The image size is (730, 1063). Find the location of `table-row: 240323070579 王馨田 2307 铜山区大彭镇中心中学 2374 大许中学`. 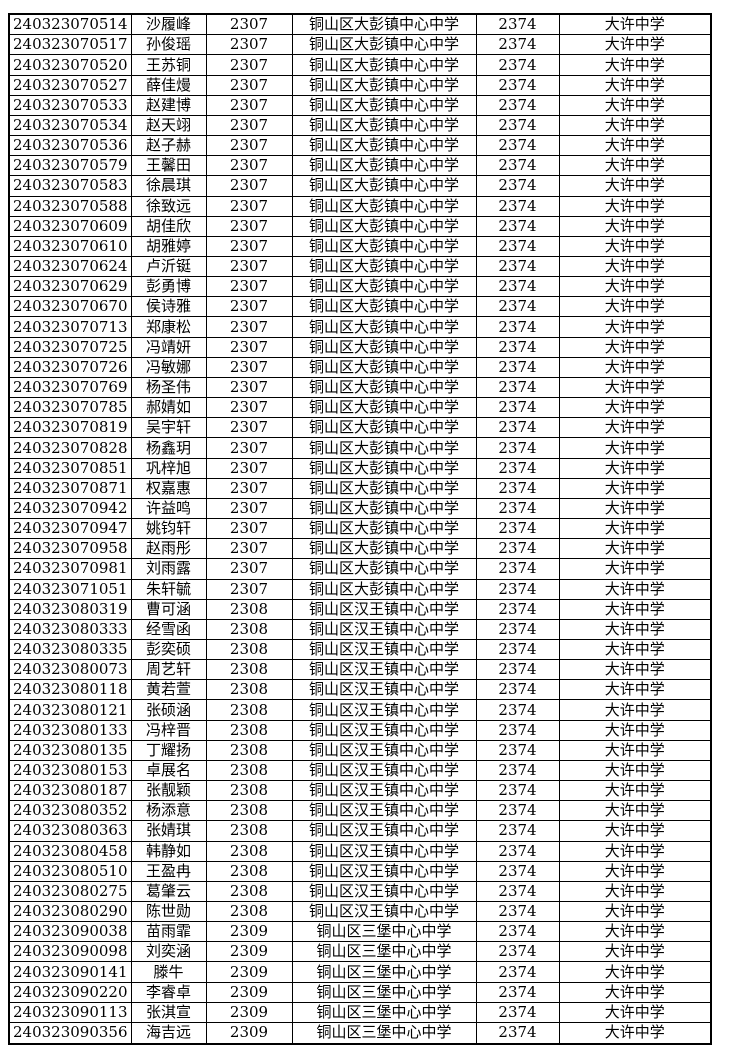

table-row: 240323070579 王馨田 2307 铜山区大彭镇中心中学 2374 大许中学 is located at coordinates (360, 166).